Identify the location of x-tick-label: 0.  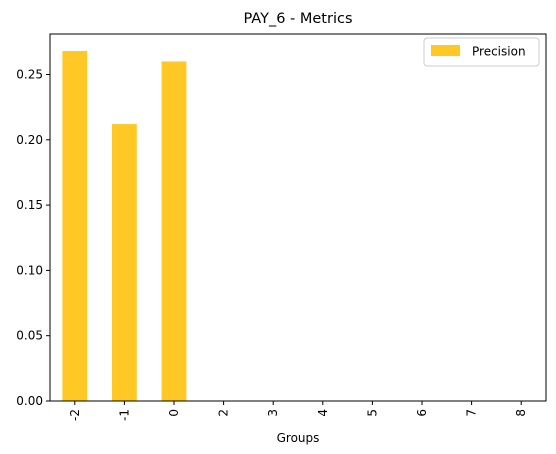
(174, 413).